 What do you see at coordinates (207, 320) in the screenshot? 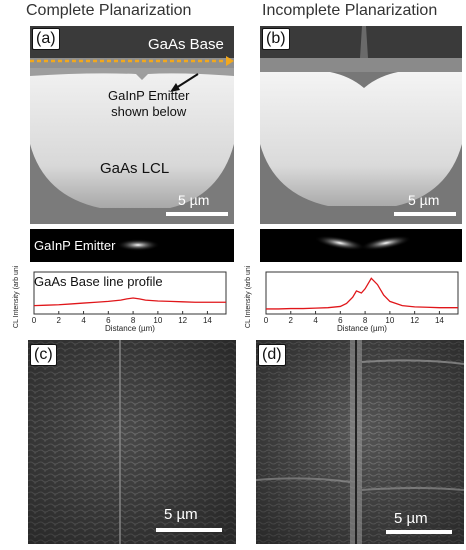
I see `profile-left-tick-label: 14` at bounding box center [207, 320].